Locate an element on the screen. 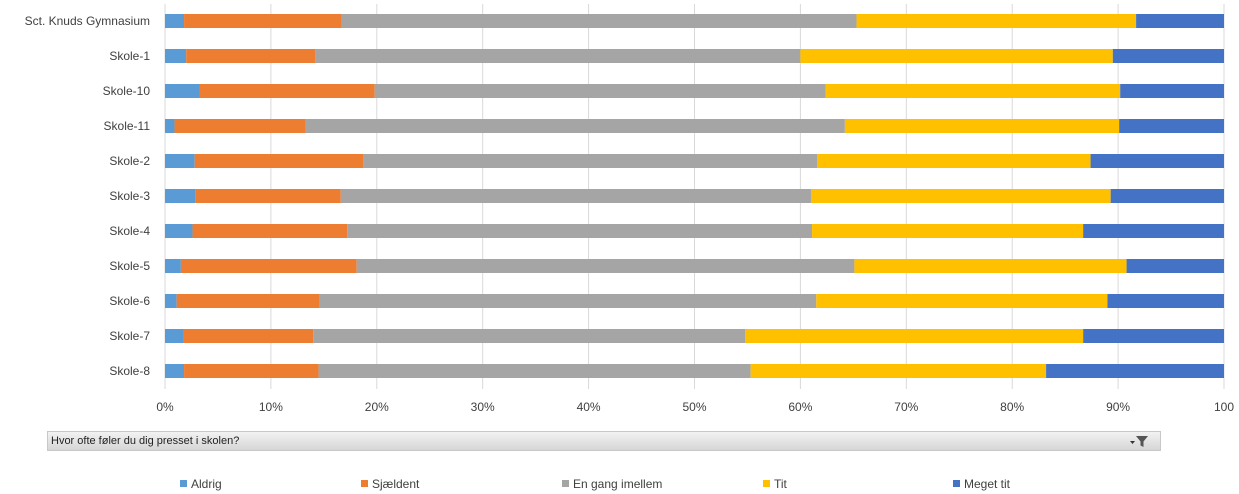  x-tick-label: 100 is located at coordinates (1224, 407).